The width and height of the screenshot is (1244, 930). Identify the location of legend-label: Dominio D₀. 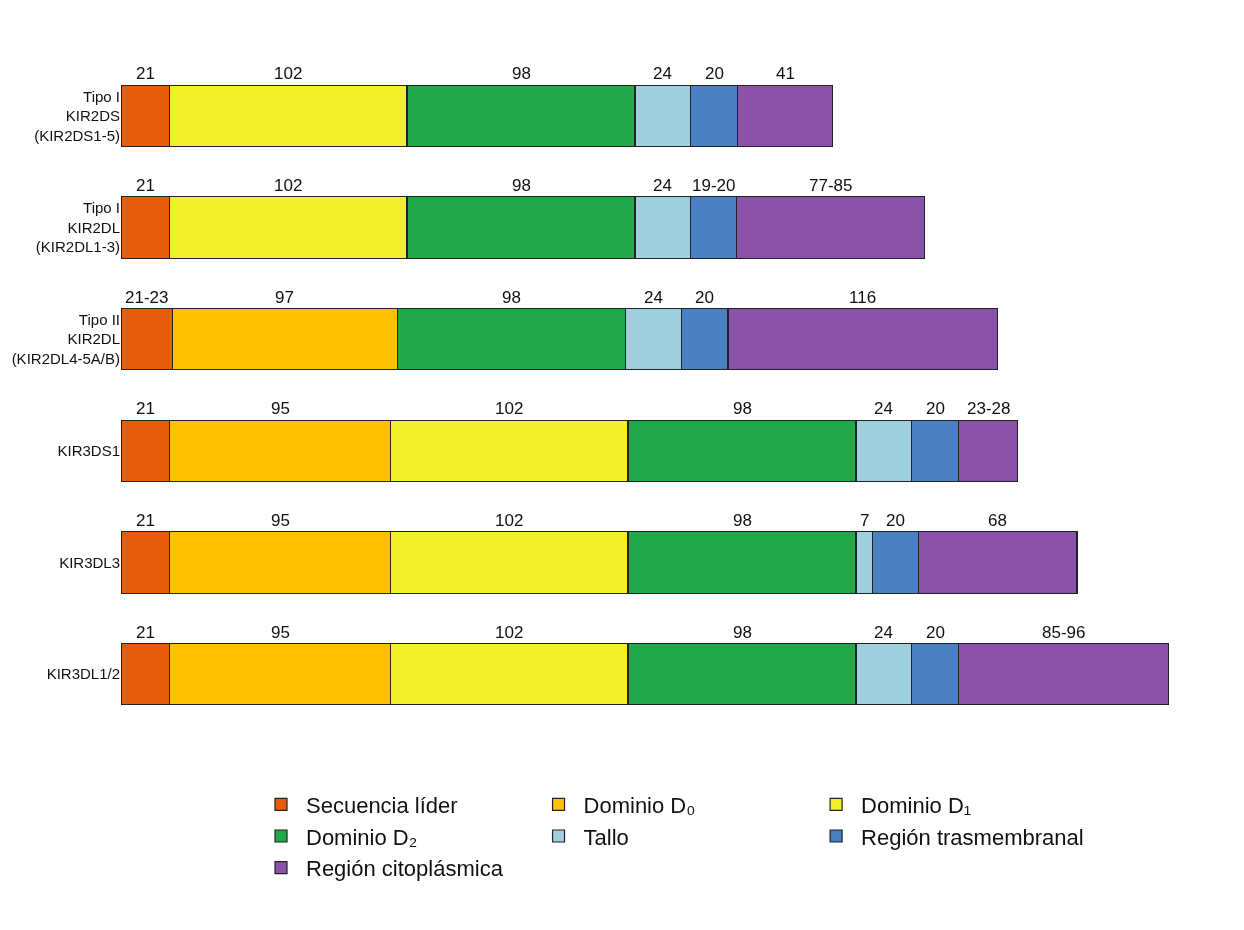
(639, 805).